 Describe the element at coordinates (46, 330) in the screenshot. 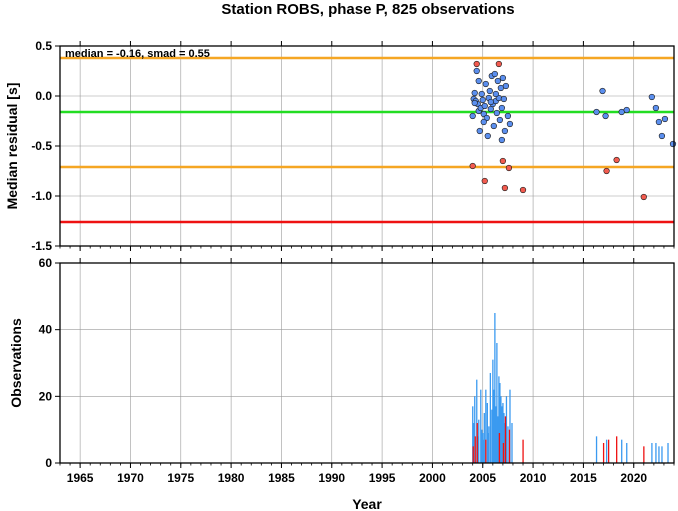

I see `observations-y-tick-label: 40` at that location.